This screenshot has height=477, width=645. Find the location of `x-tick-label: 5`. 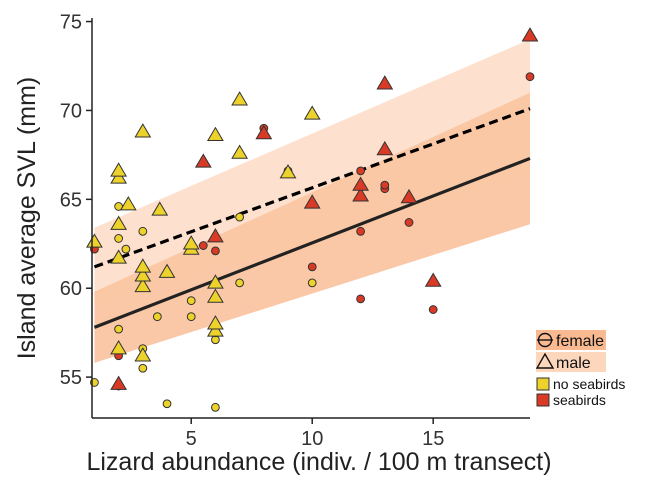

x-tick-label: 5 is located at coordinates (191, 439).